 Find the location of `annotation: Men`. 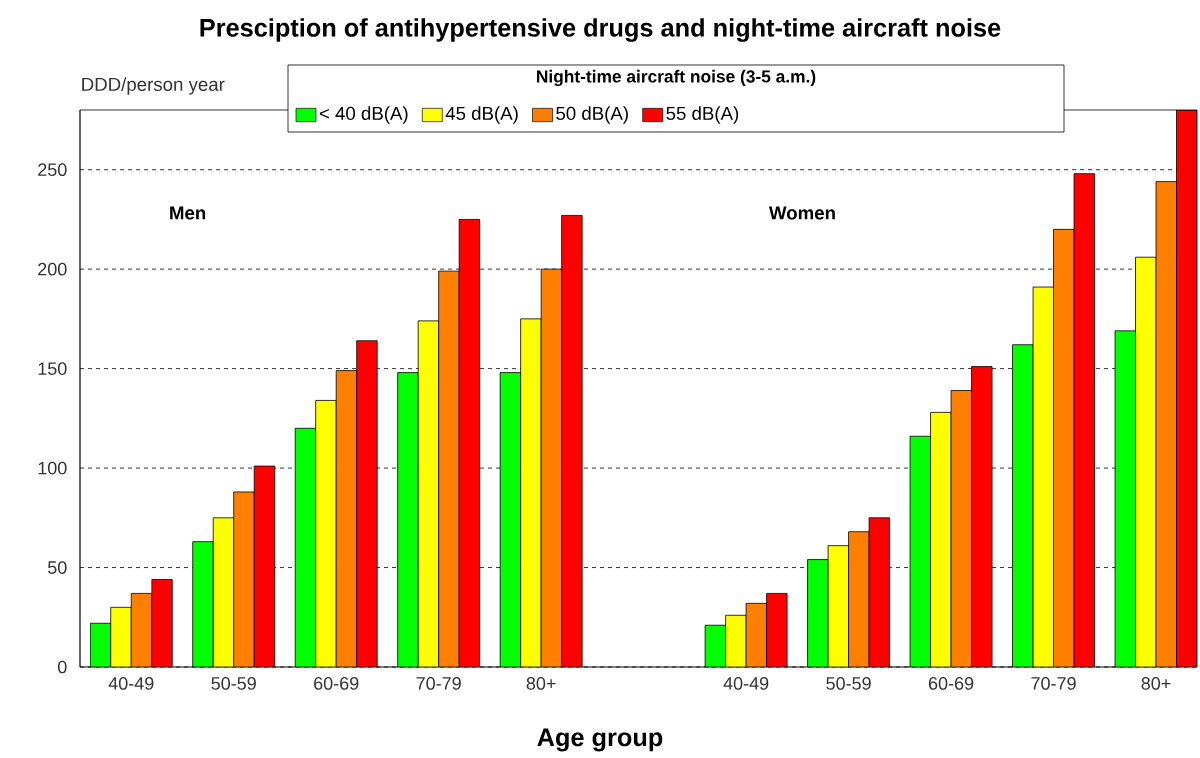

annotation: Men is located at coordinates (188, 213).